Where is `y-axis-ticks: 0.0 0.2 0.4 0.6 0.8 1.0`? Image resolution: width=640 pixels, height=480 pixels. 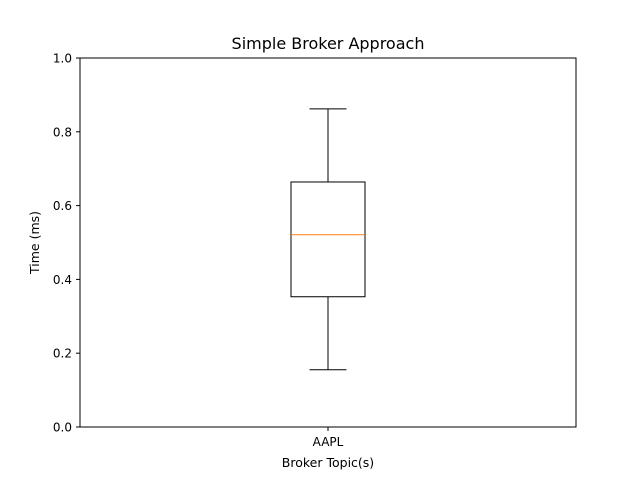
y-axis-ticks: 0.0 0.2 0.4 0.6 0.8 1.0 is located at coordinates (66, 243).